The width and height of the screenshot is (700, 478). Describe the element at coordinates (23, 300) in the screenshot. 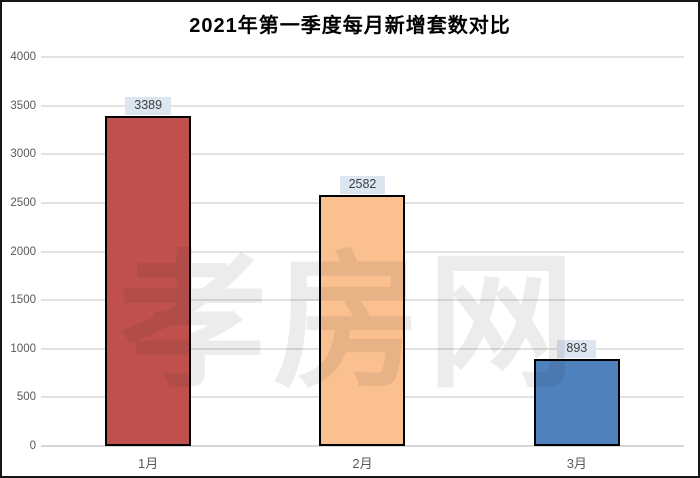

I see `y-tick-label-1500: 1500` at that location.